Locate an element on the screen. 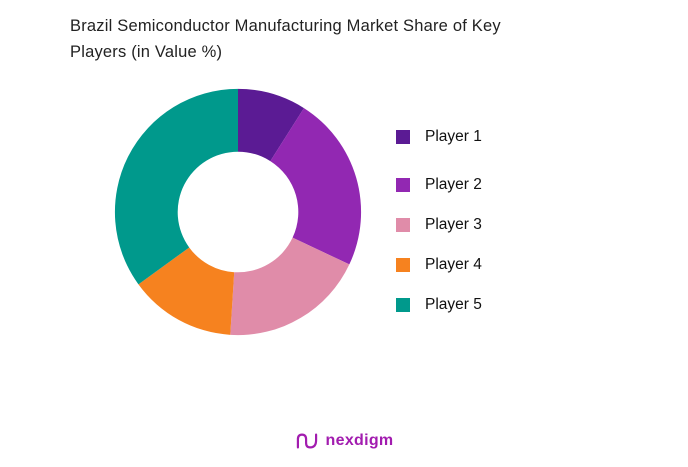  legend-item-player-5: Player 5 is located at coordinates (439, 305).